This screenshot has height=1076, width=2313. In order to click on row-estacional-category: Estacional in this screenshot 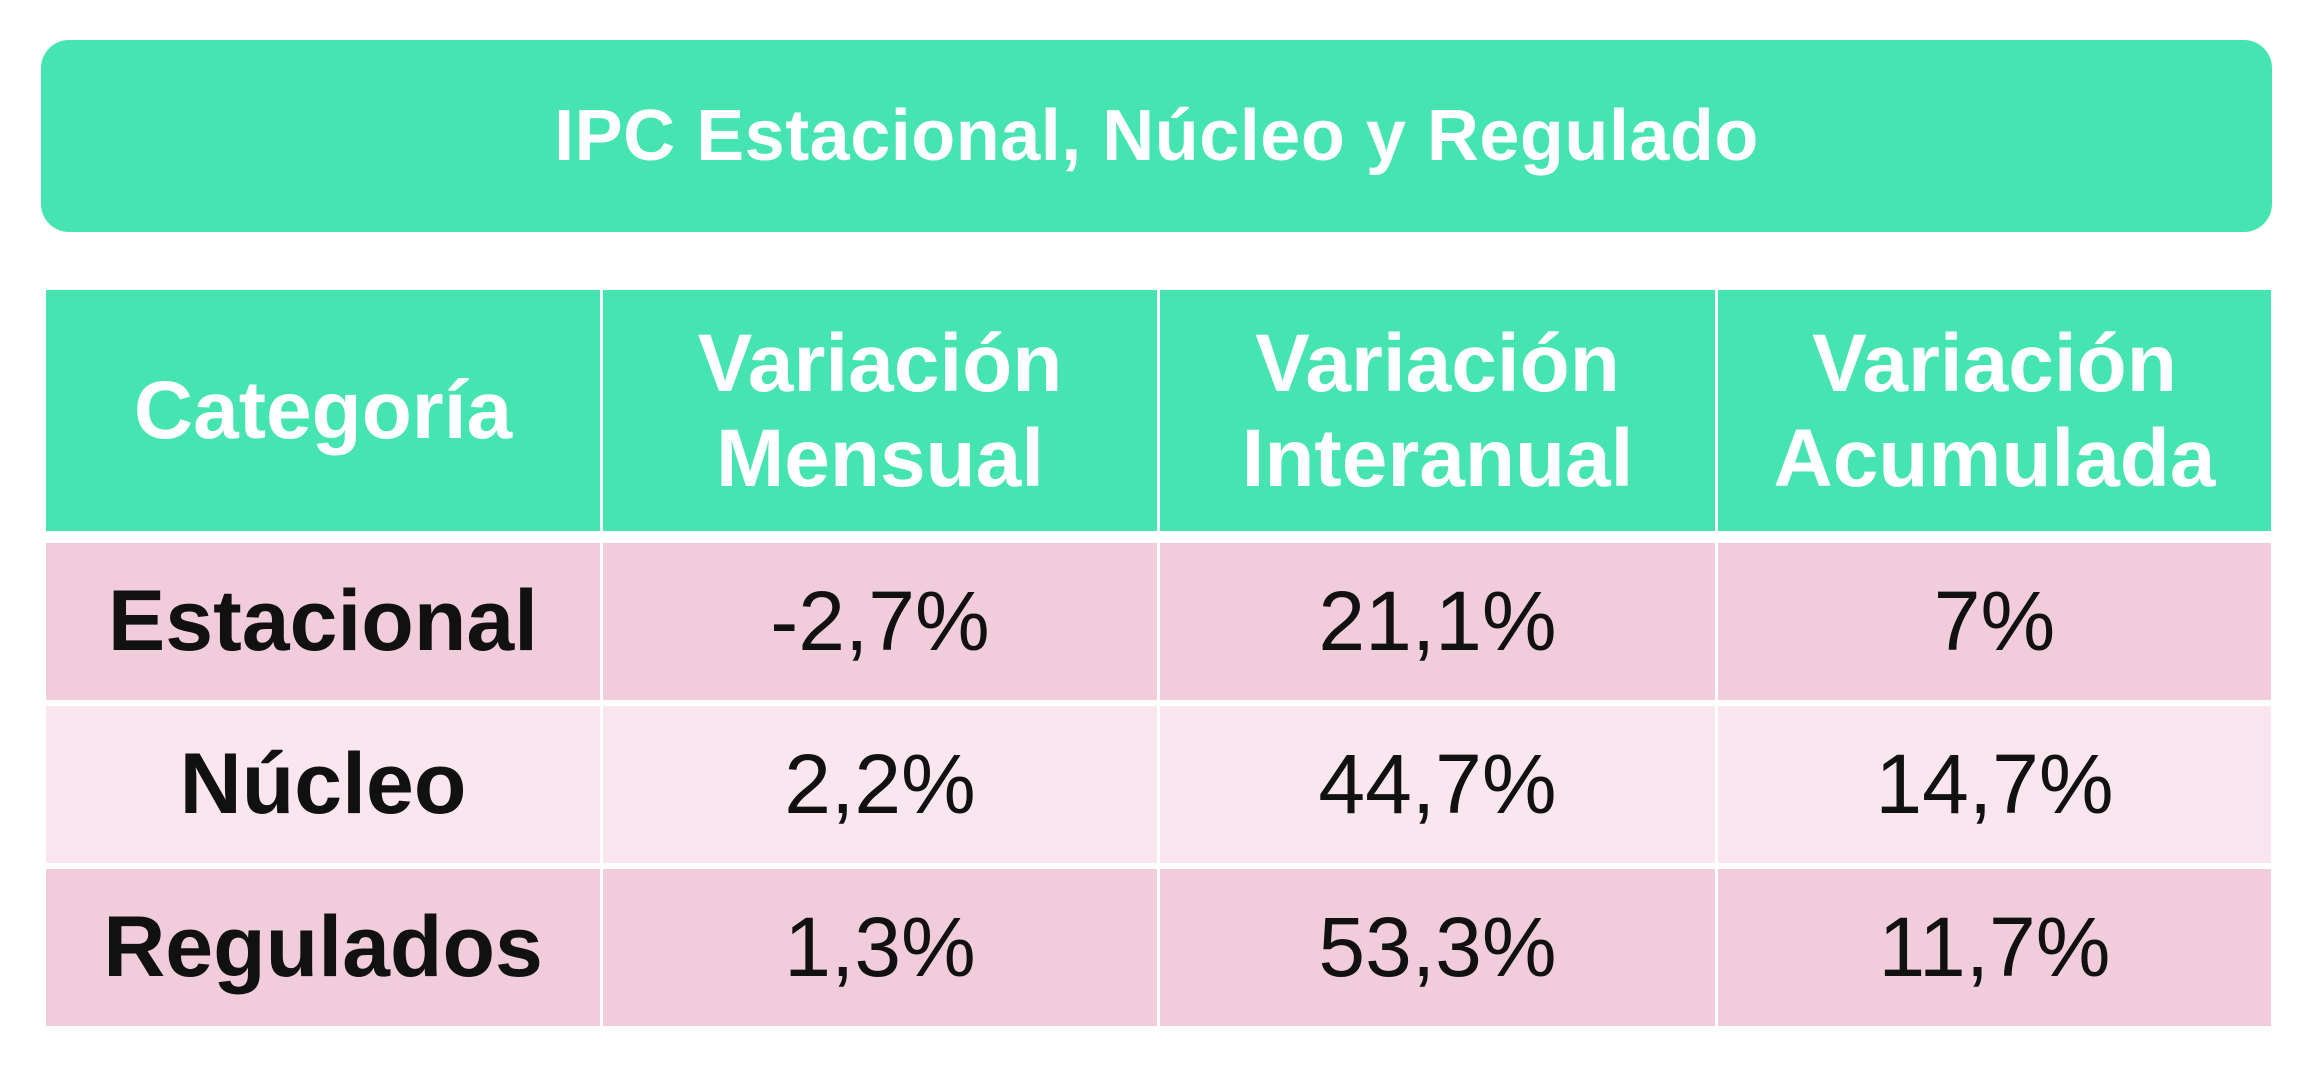, I will do `click(323, 621)`.